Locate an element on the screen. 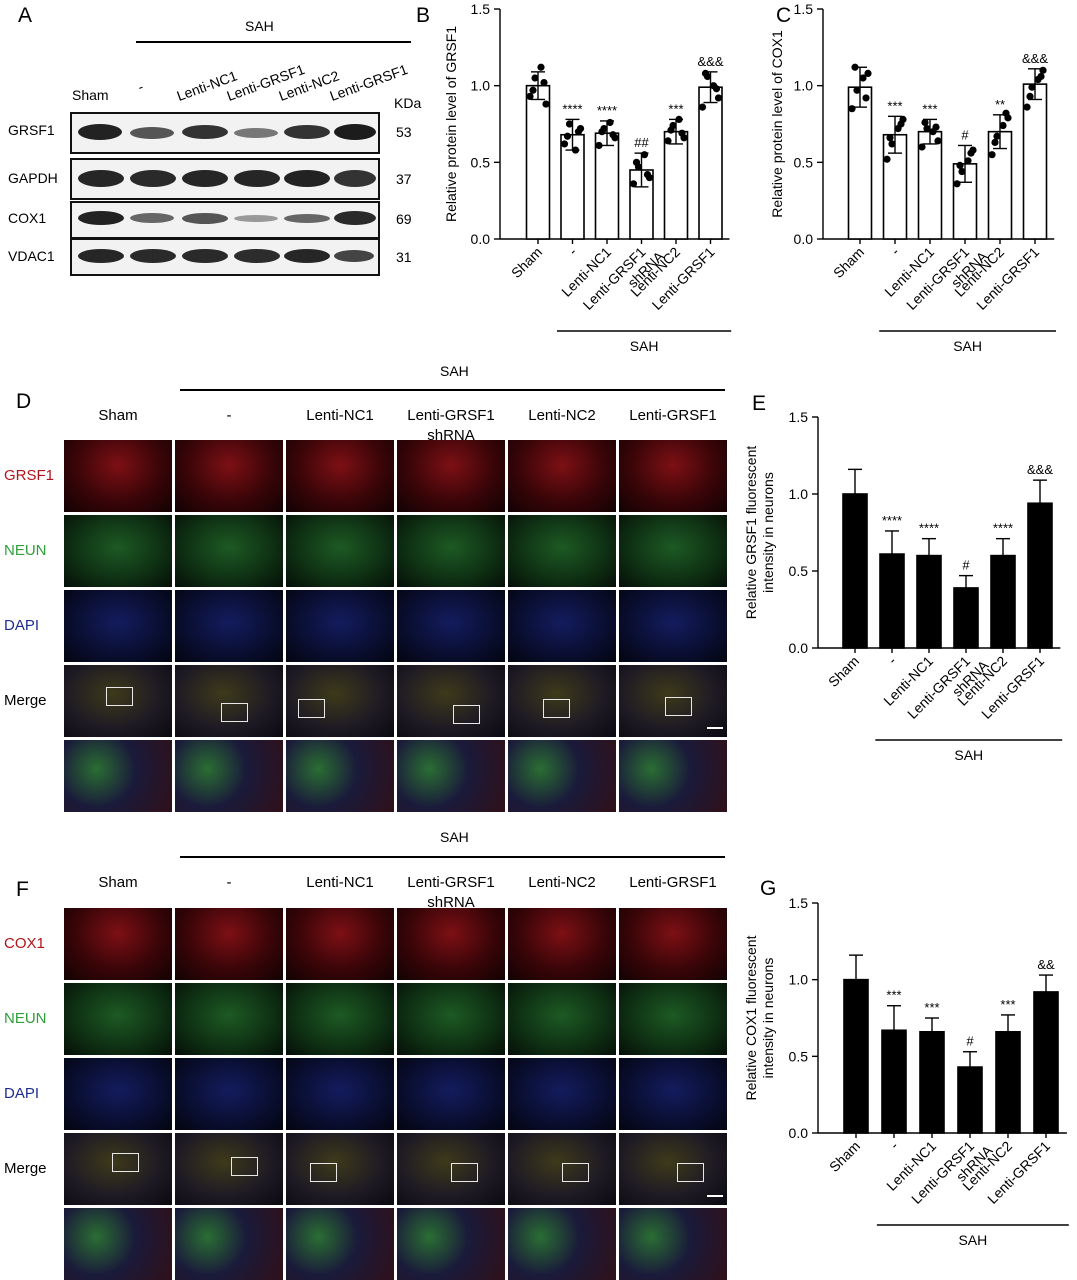 The width and height of the screenshot is (1077, 1280). blot-grsf1 is located at coordinates (225, 133).